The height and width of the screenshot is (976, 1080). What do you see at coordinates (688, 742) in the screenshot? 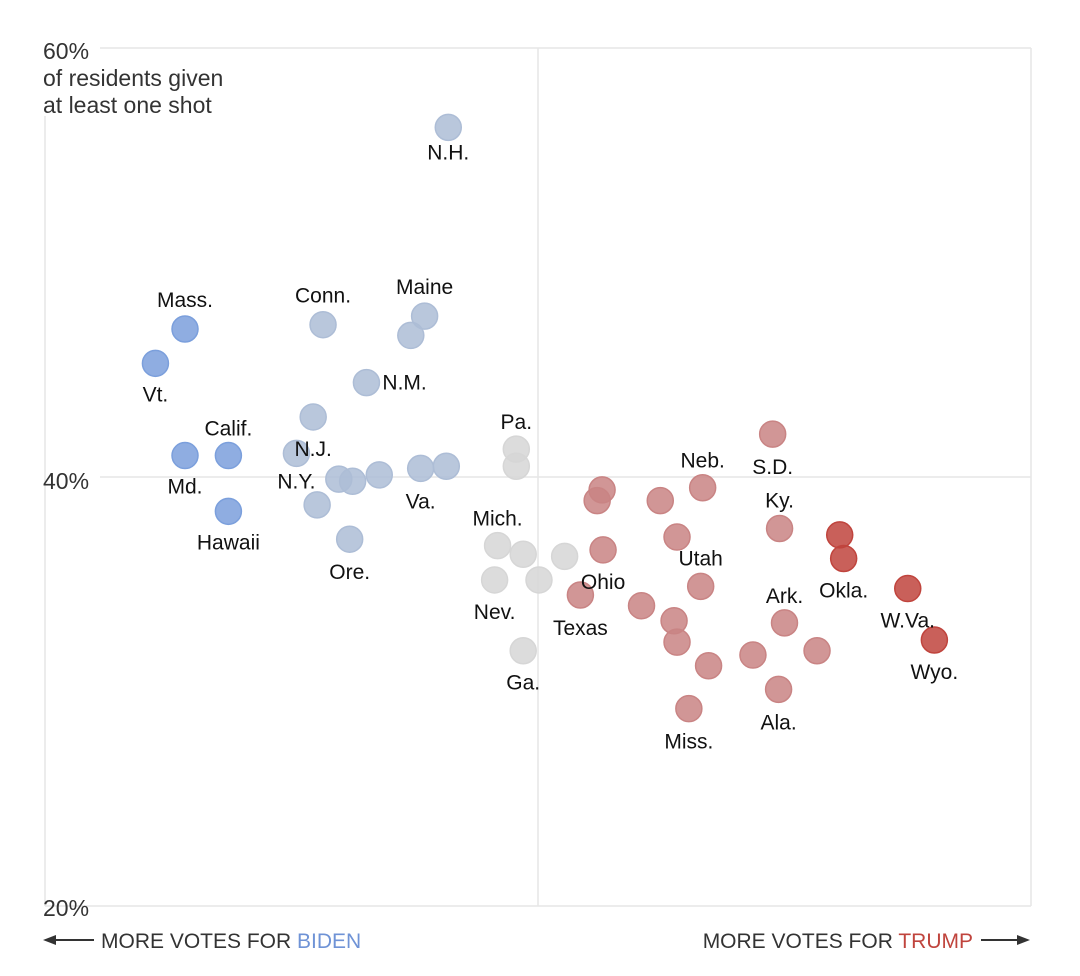
I see `point-label: Miss.` at bounding box center [688, 742].